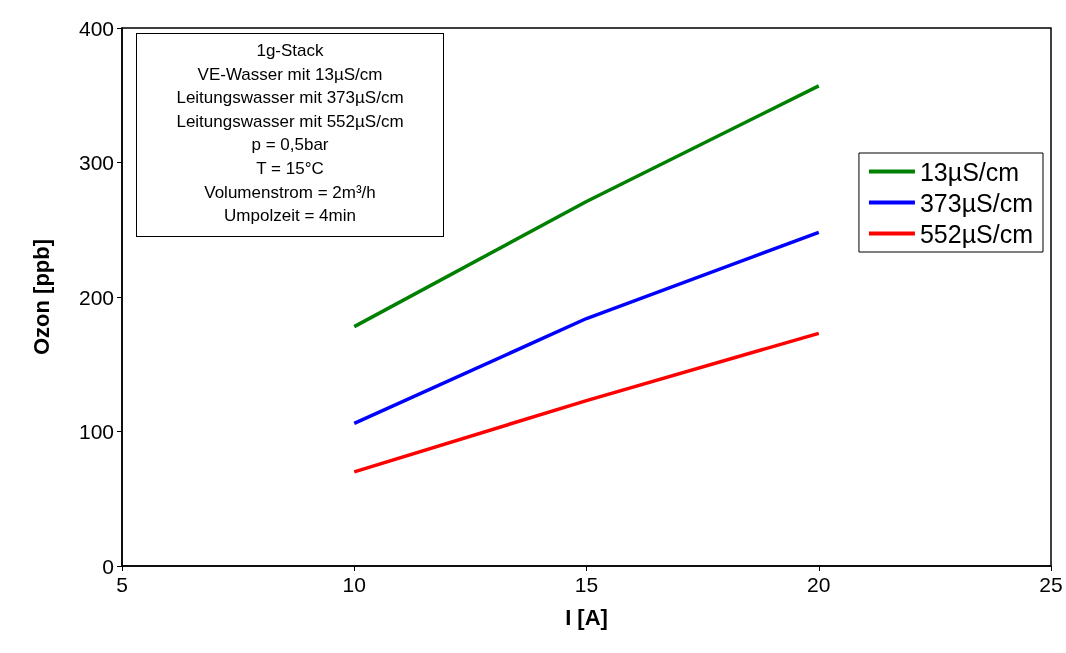 The height and width of the screenshot is (653, 1066). I want to click on y-axis-title: Ozon [ppb], so click(41, 297).